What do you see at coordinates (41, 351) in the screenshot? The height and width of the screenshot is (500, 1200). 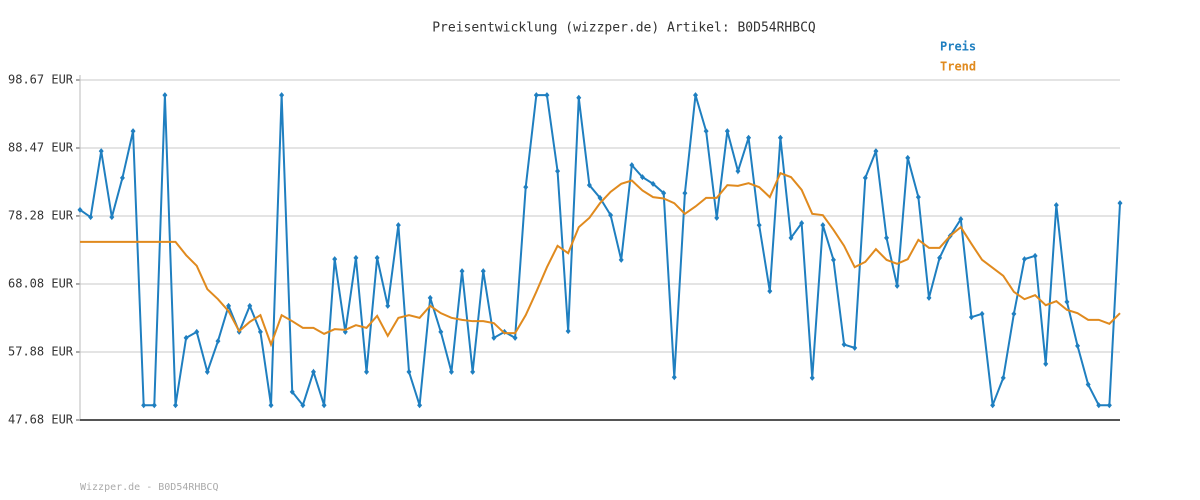 I see `y-tick-label: 57.88 EUR` at bounding box center [41, 351].